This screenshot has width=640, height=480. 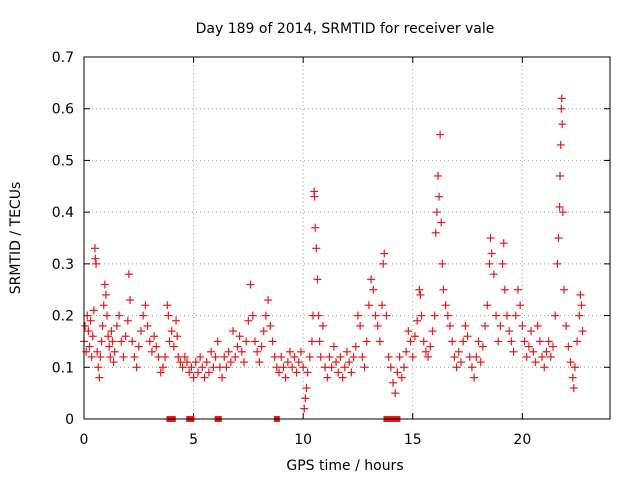 I want to click on x-tick-label: 0, so click(x=84, y=440).